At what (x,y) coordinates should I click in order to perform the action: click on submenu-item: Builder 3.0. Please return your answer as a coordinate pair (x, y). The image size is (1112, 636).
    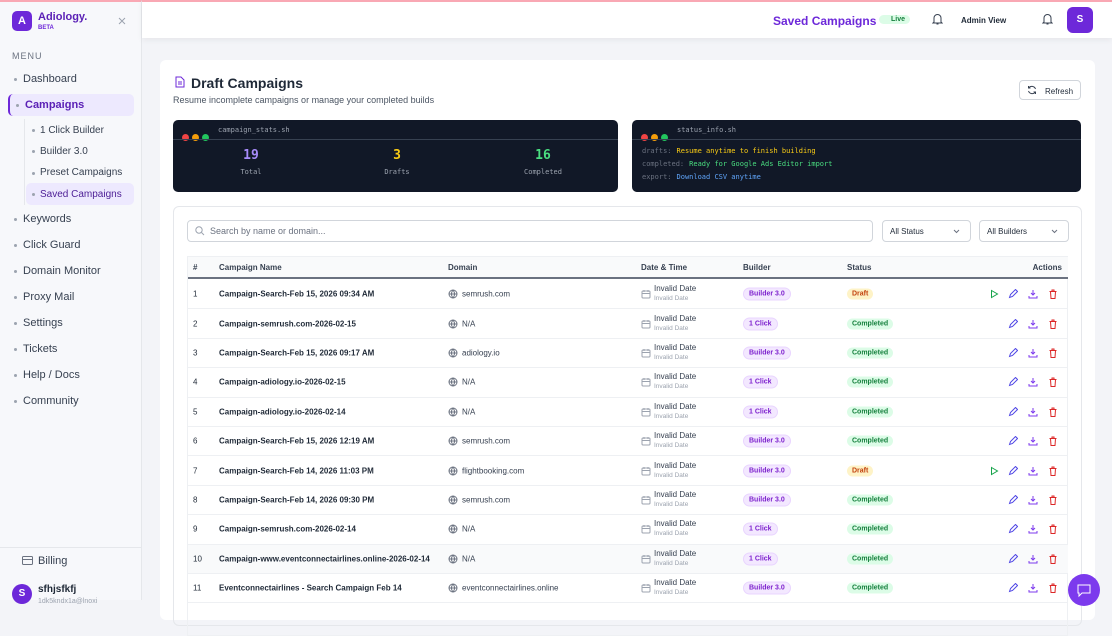
    Looking at the image, I should click on (80, 151).